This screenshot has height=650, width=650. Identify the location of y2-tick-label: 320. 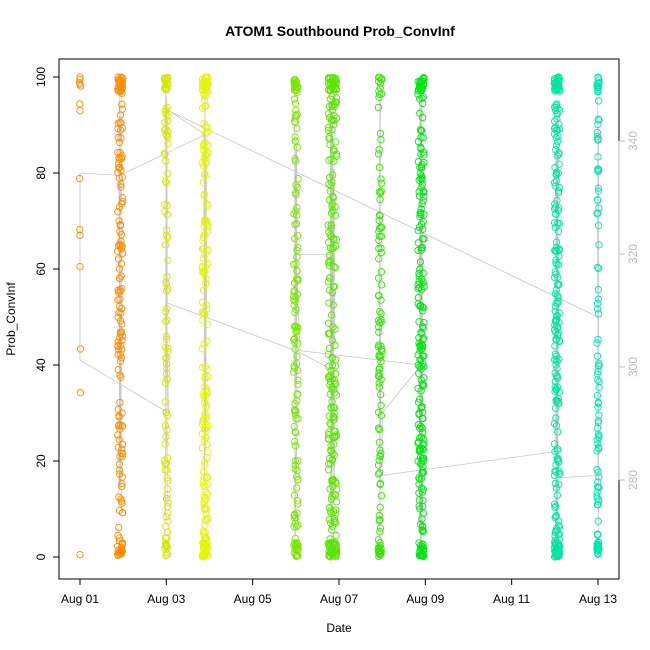
(633, 254).